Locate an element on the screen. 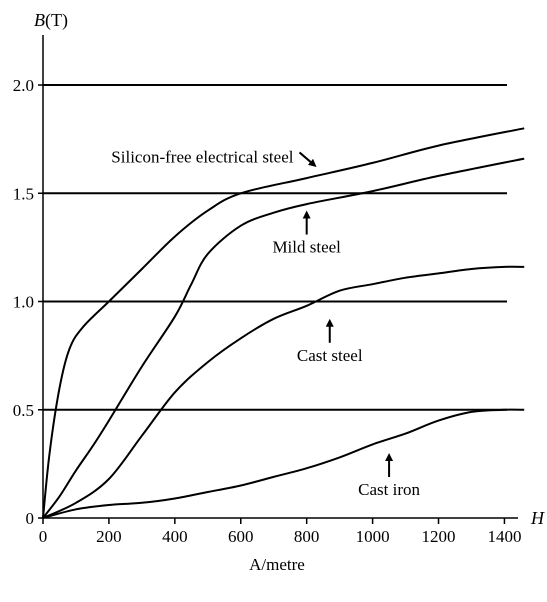  y-tick-label: 0.5 is located at coordinates (23, 410).